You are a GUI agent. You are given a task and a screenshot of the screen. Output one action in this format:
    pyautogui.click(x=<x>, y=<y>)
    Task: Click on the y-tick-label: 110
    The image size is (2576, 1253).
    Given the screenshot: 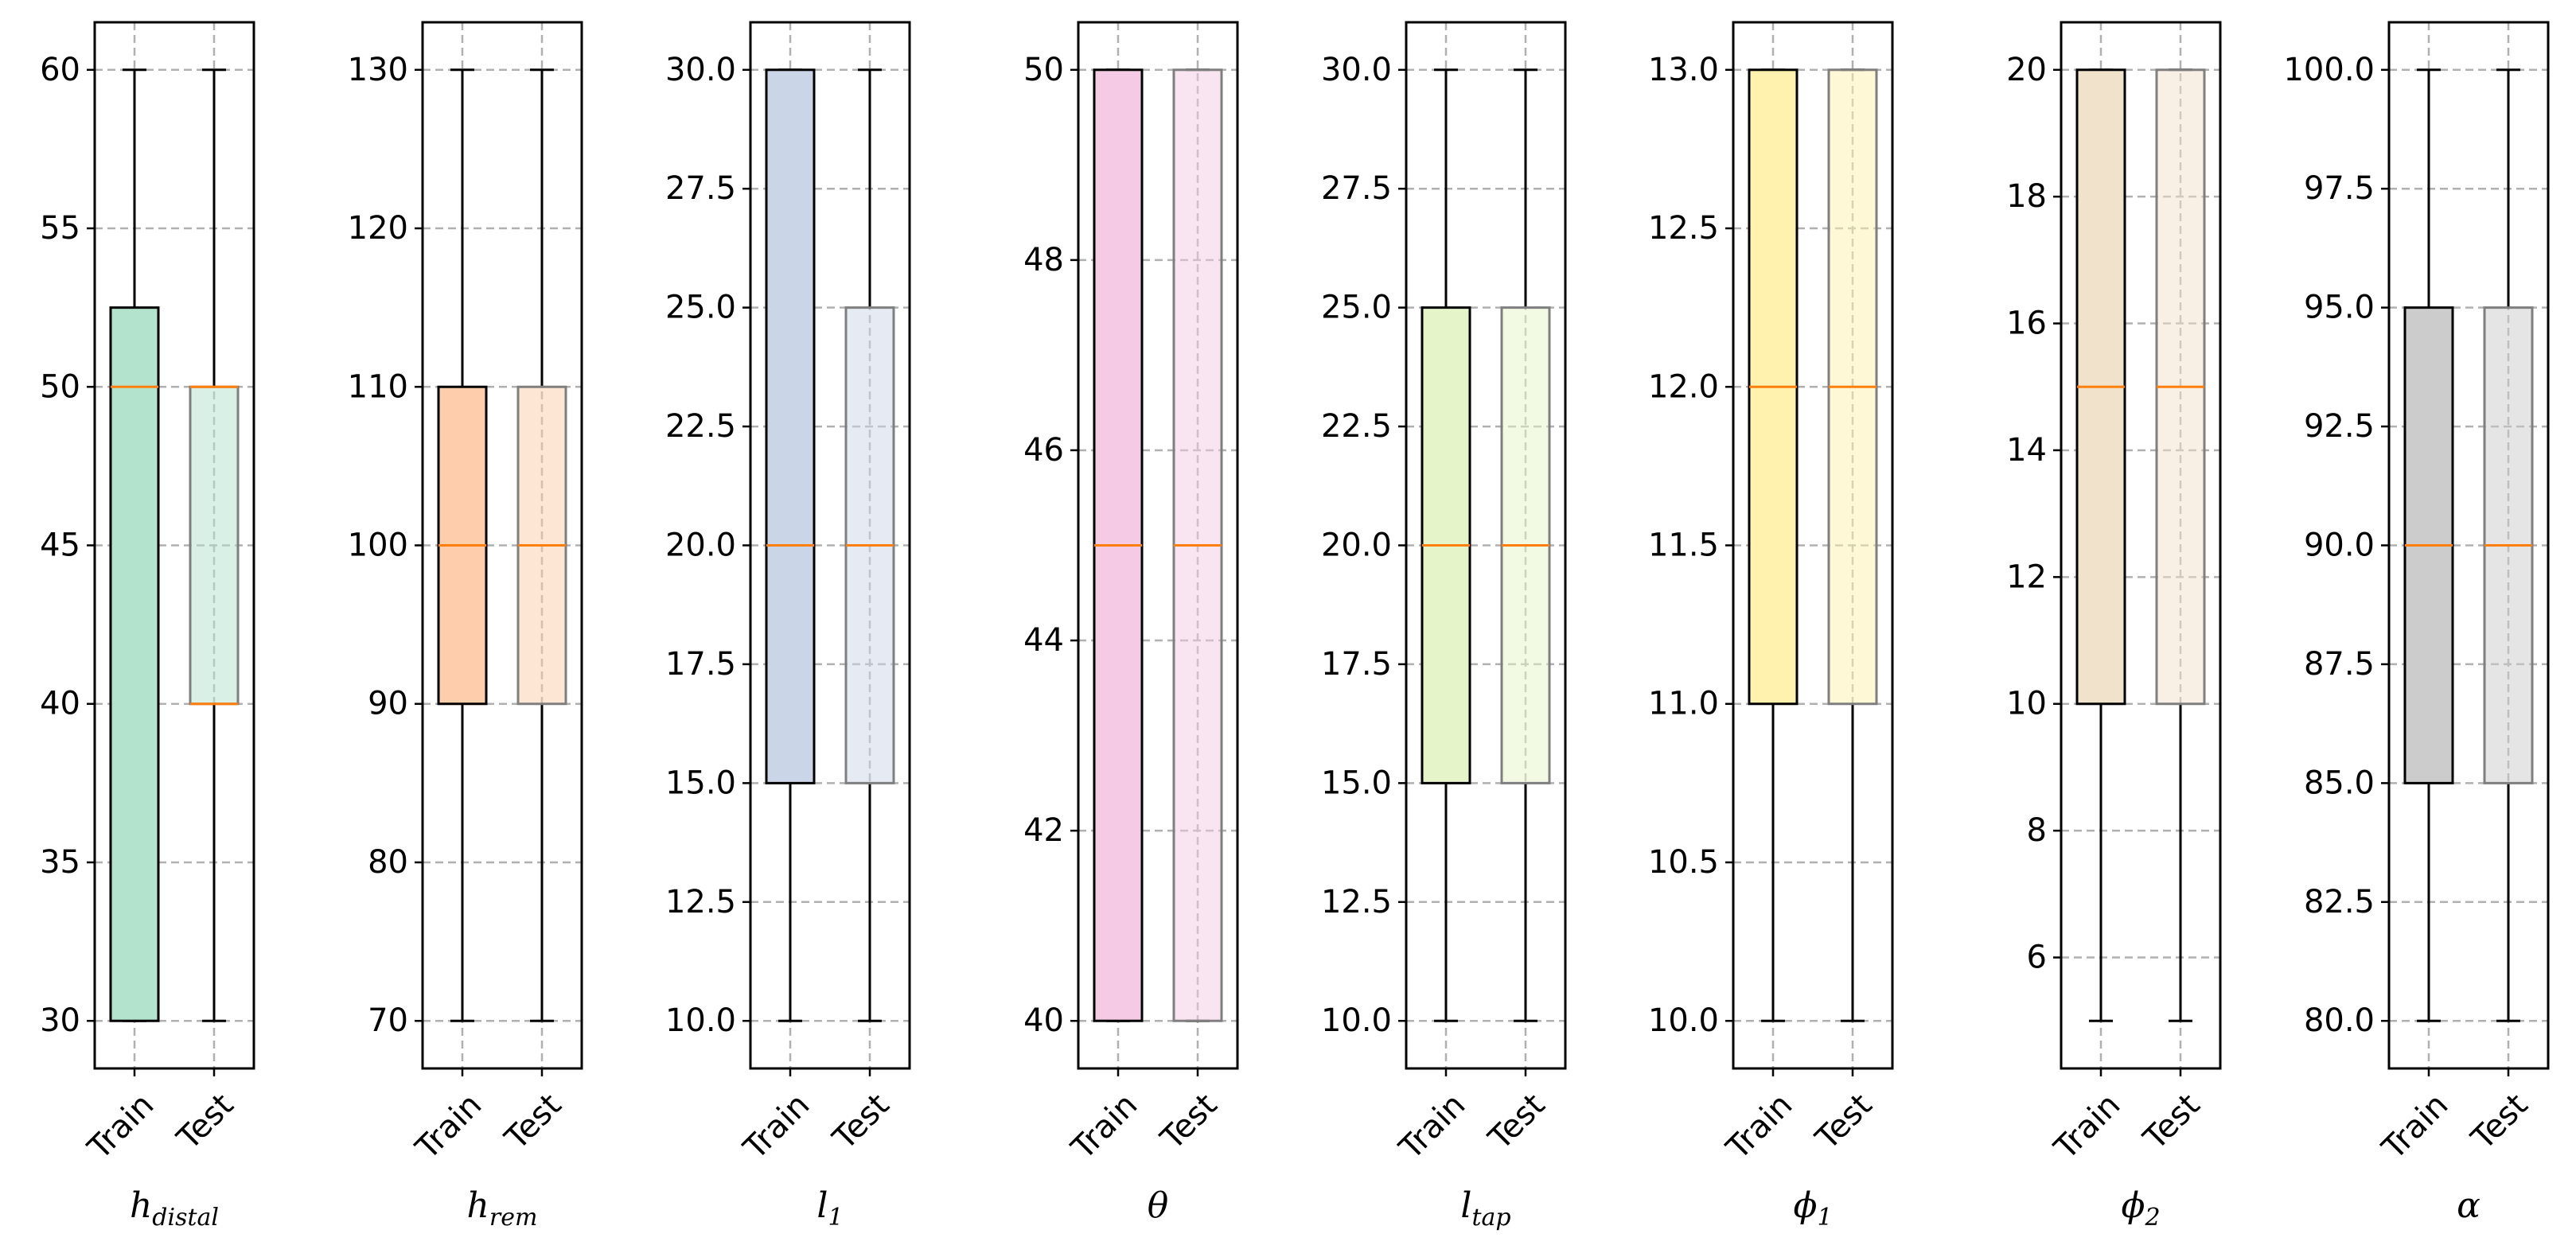 What is the action you would take?
    pyautogui.click(x=378, y=386)
    